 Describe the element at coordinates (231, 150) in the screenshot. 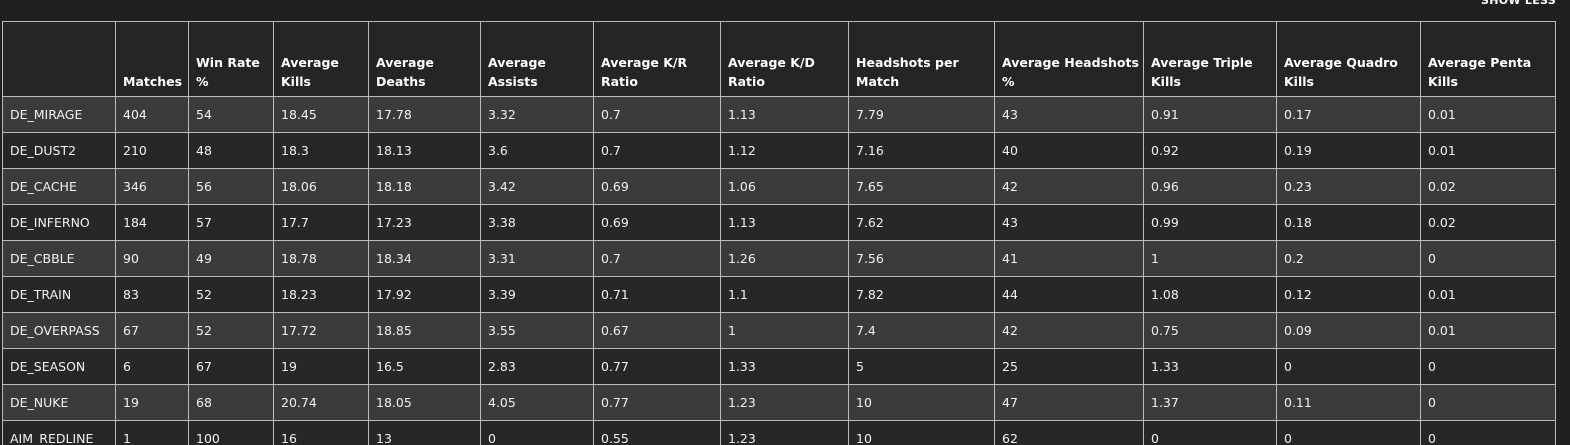

I see `stat-cell: 48` at that location.